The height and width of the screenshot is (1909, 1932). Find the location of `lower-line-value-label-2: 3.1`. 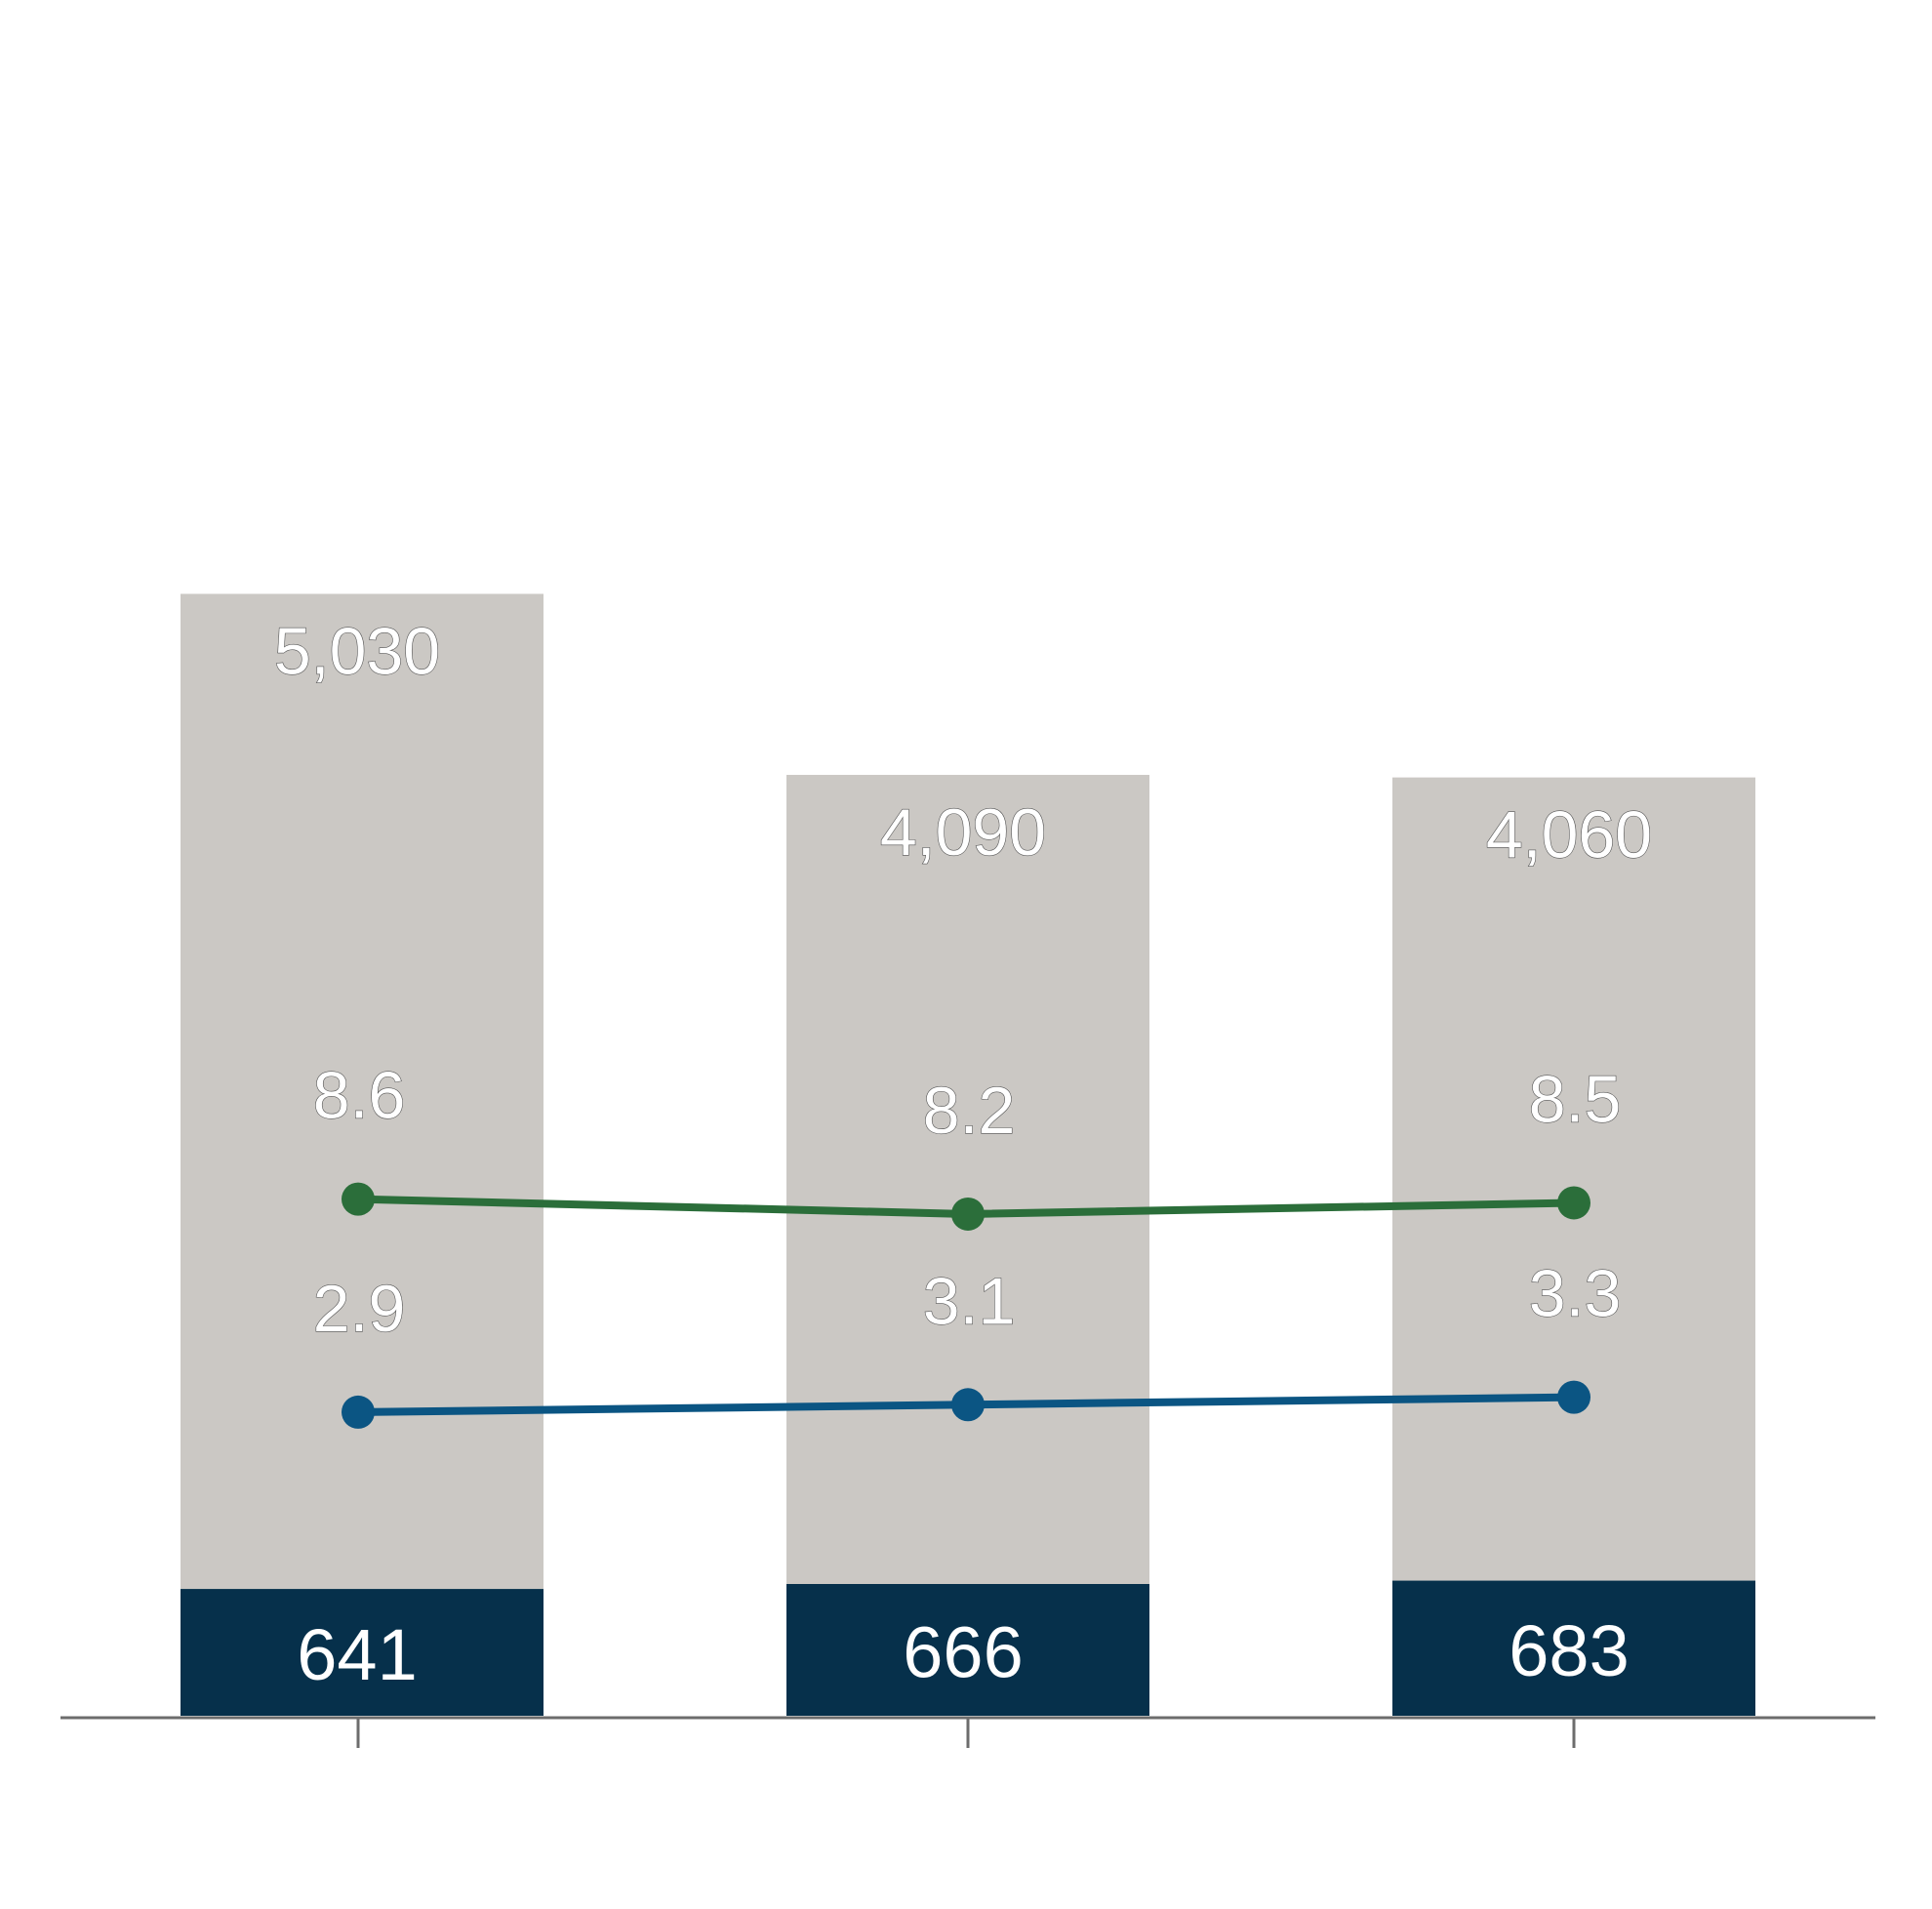

lower-line-value-label-2: 3.1 is located at coordinates (969, 1301).